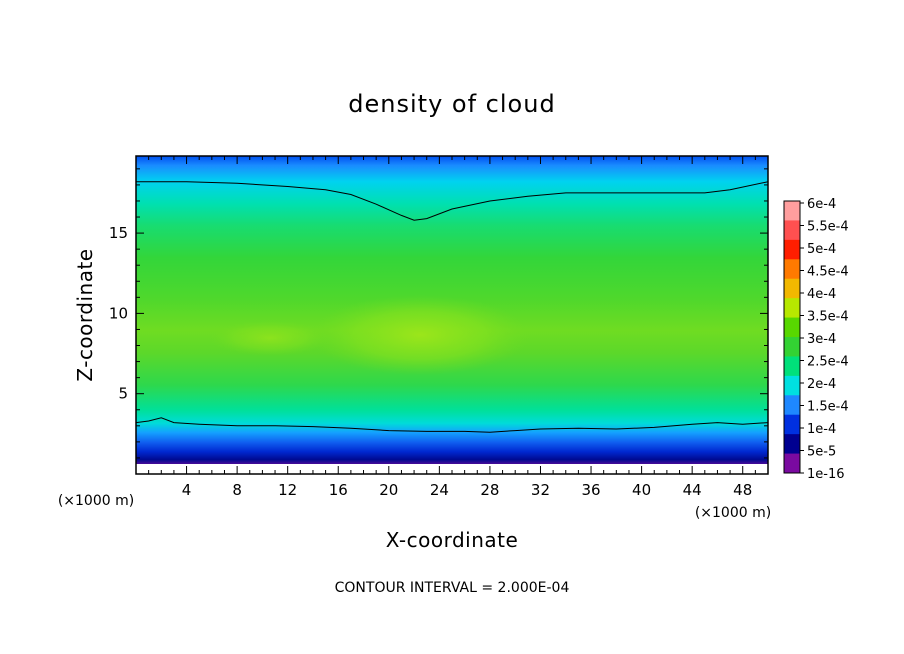 Image resolution: width=904 pixels, height=654 pixels. Describe the element at coordinates (733, 513) in the screenshot. I see `x-unit-label: (×1000 m)` at that location.